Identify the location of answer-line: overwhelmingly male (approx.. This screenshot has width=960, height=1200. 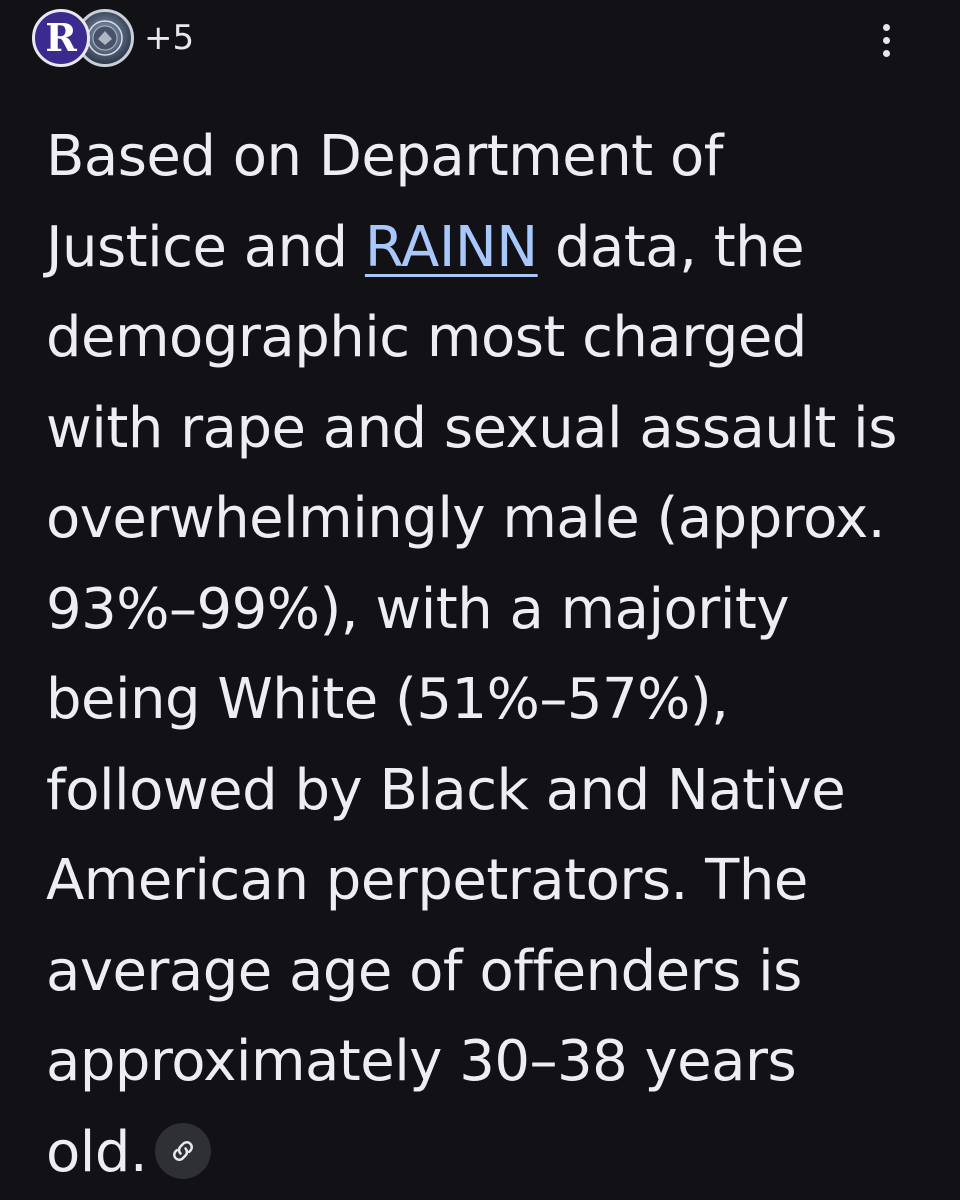
(466, 518).